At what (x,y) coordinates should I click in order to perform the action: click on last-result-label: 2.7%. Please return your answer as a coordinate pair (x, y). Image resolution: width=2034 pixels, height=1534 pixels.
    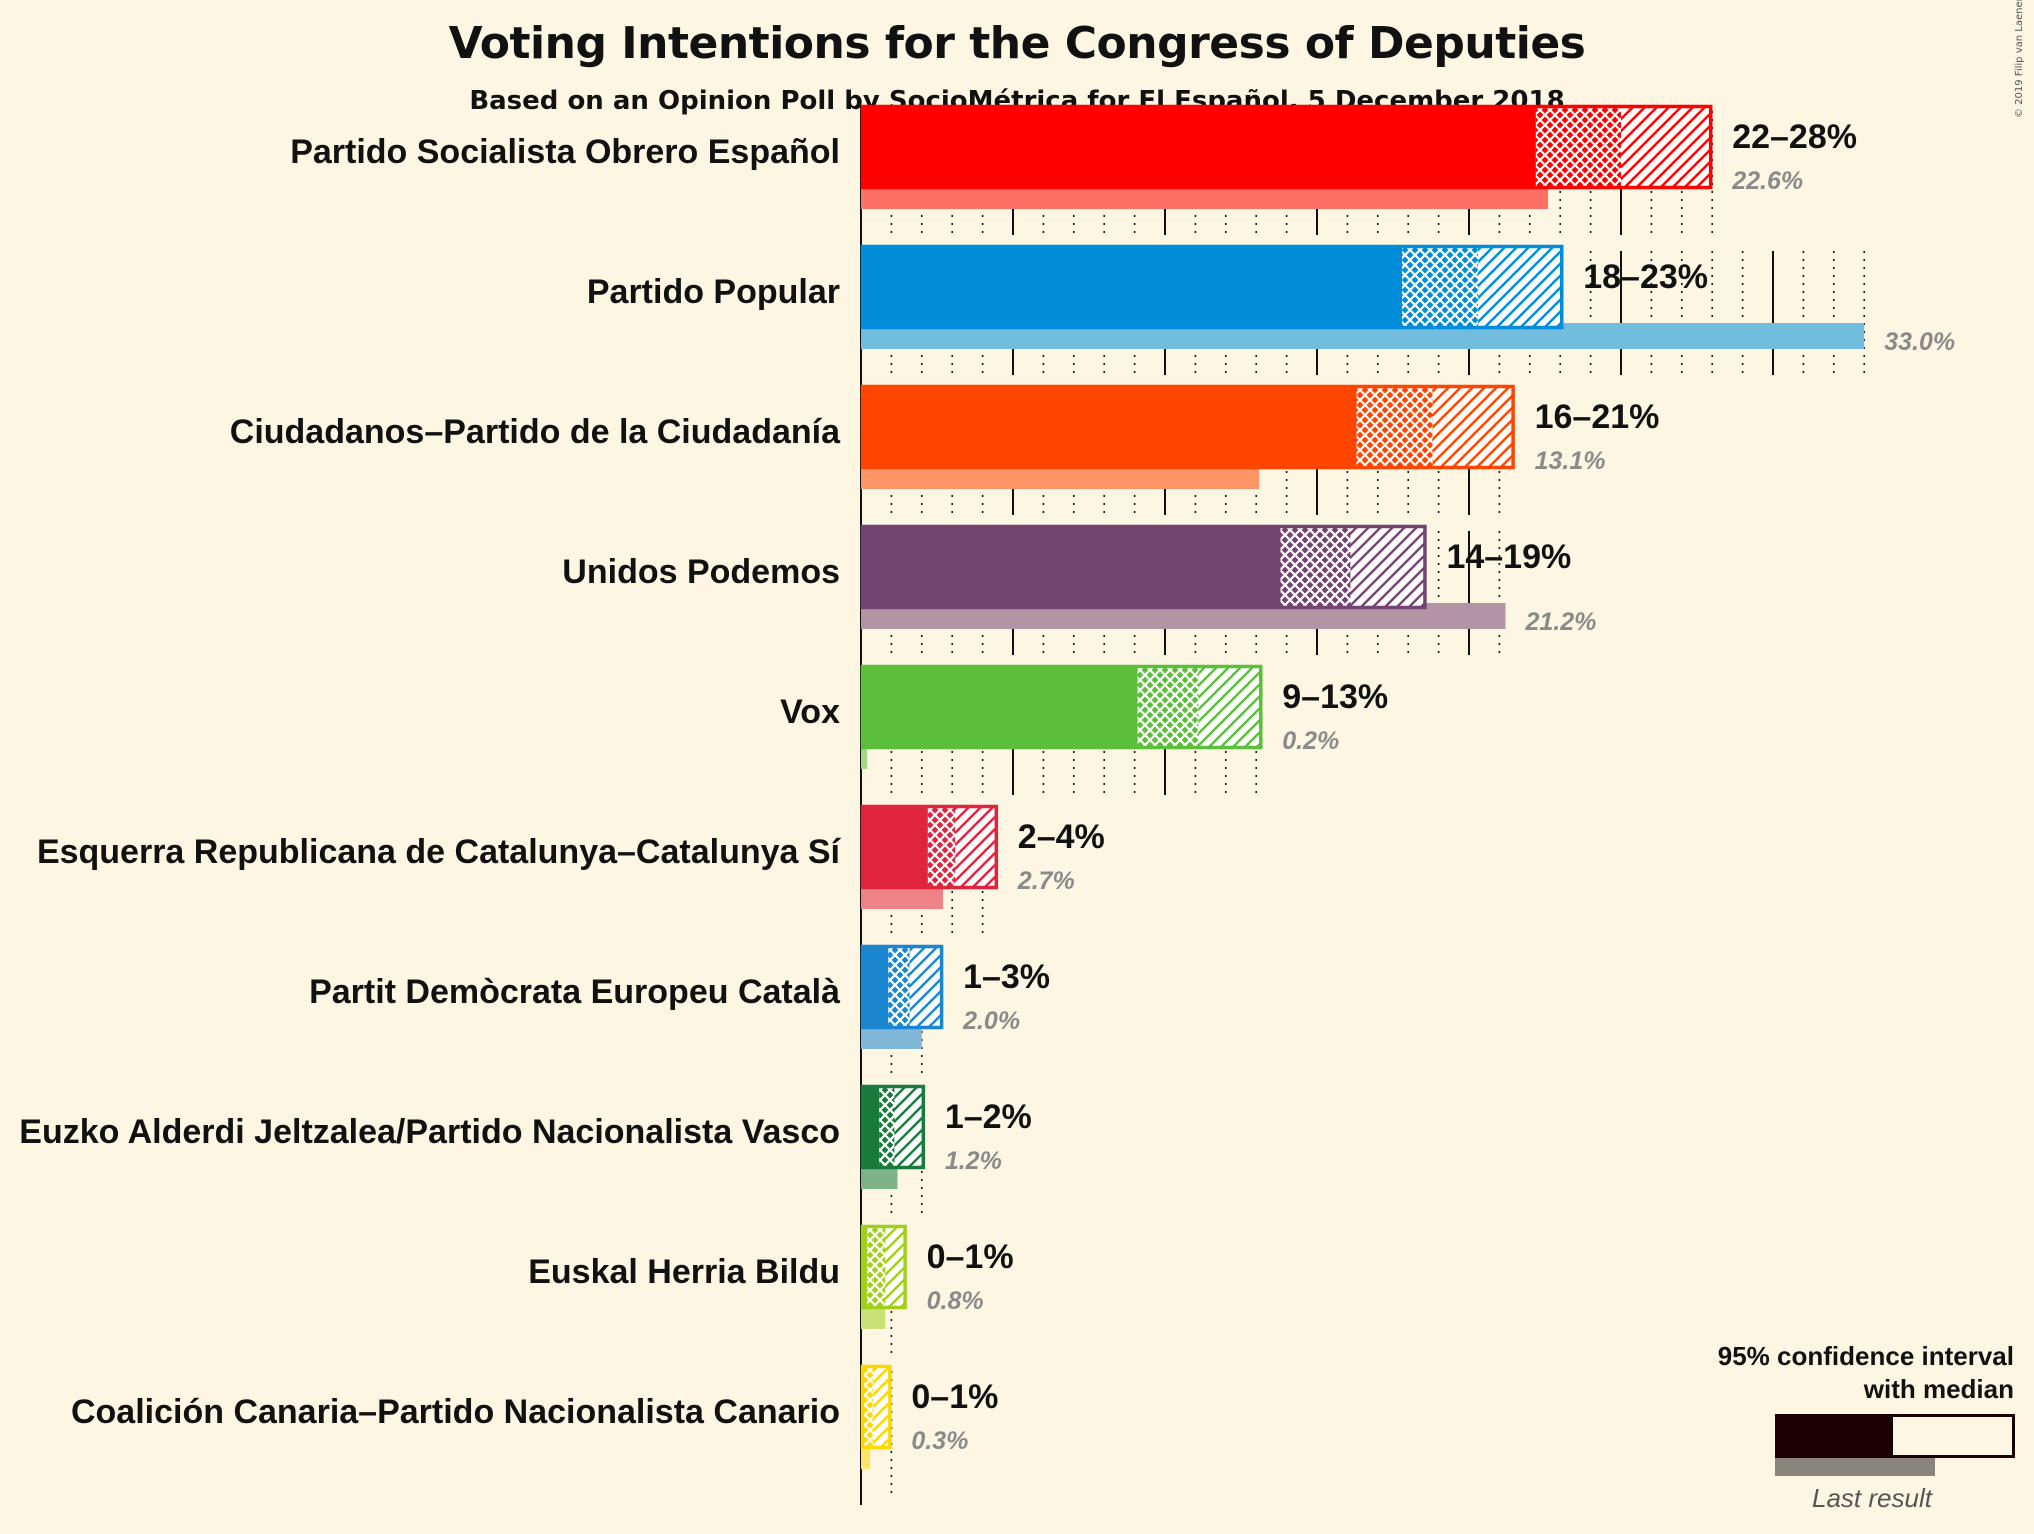
    Looking at the image, I should click on (1046, 881).